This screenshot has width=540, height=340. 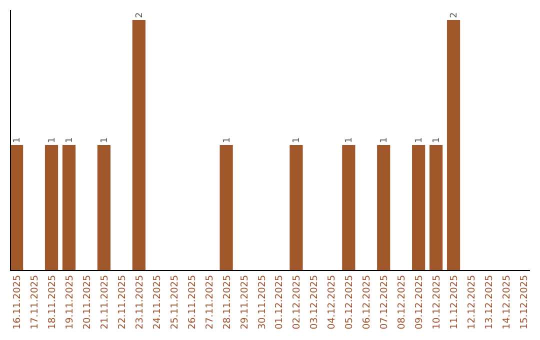 What do you see at coordinates (87, 302) in the screenshot?
I see `x-tick-label: 20.11.2025` at bounding box center [87, 302].